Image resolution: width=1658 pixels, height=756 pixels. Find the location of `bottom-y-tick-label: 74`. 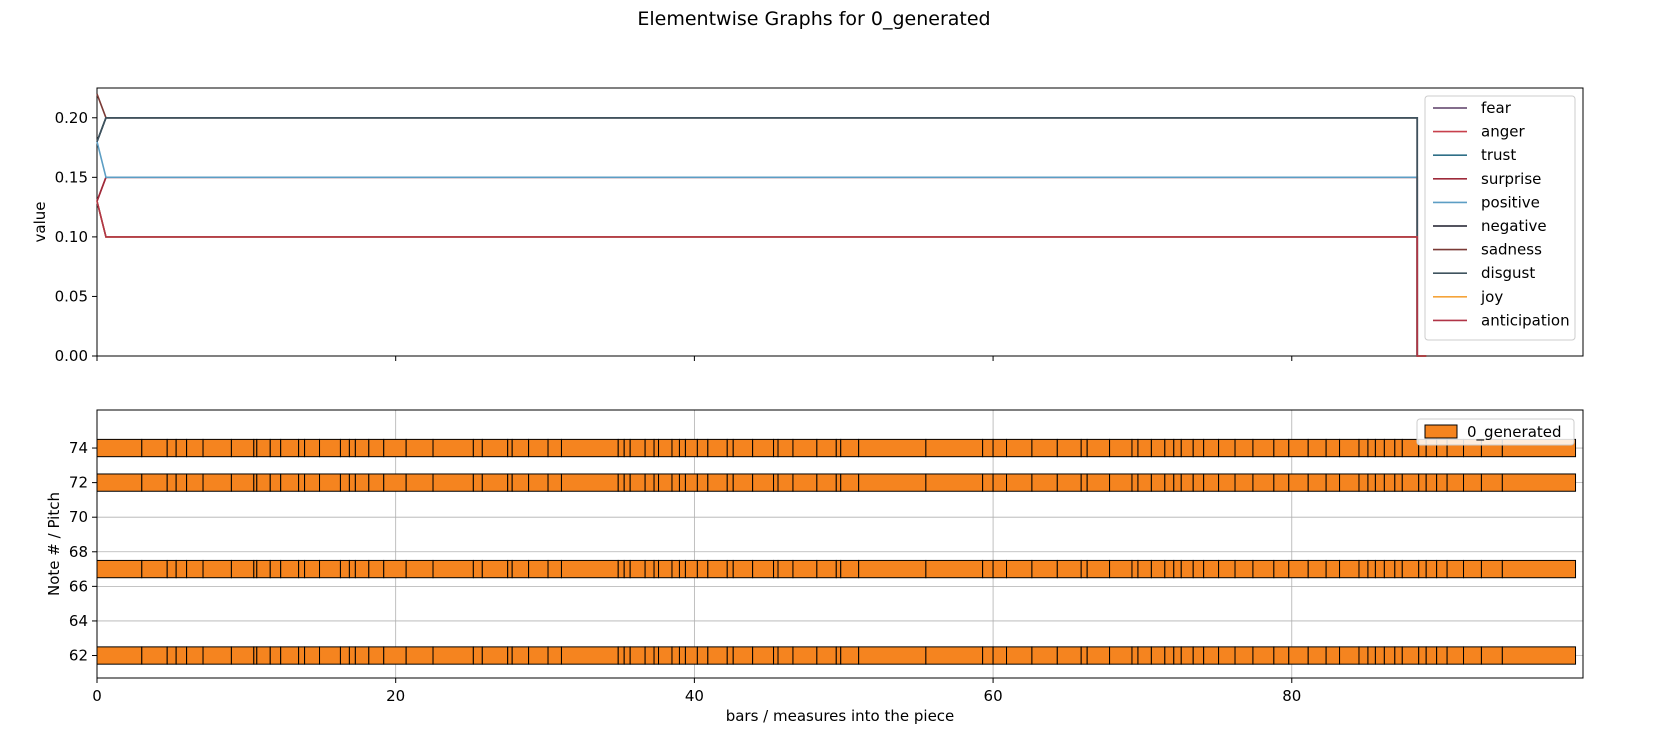

bottom-y-tick-label: 74 is located at coordinates (78, 448).